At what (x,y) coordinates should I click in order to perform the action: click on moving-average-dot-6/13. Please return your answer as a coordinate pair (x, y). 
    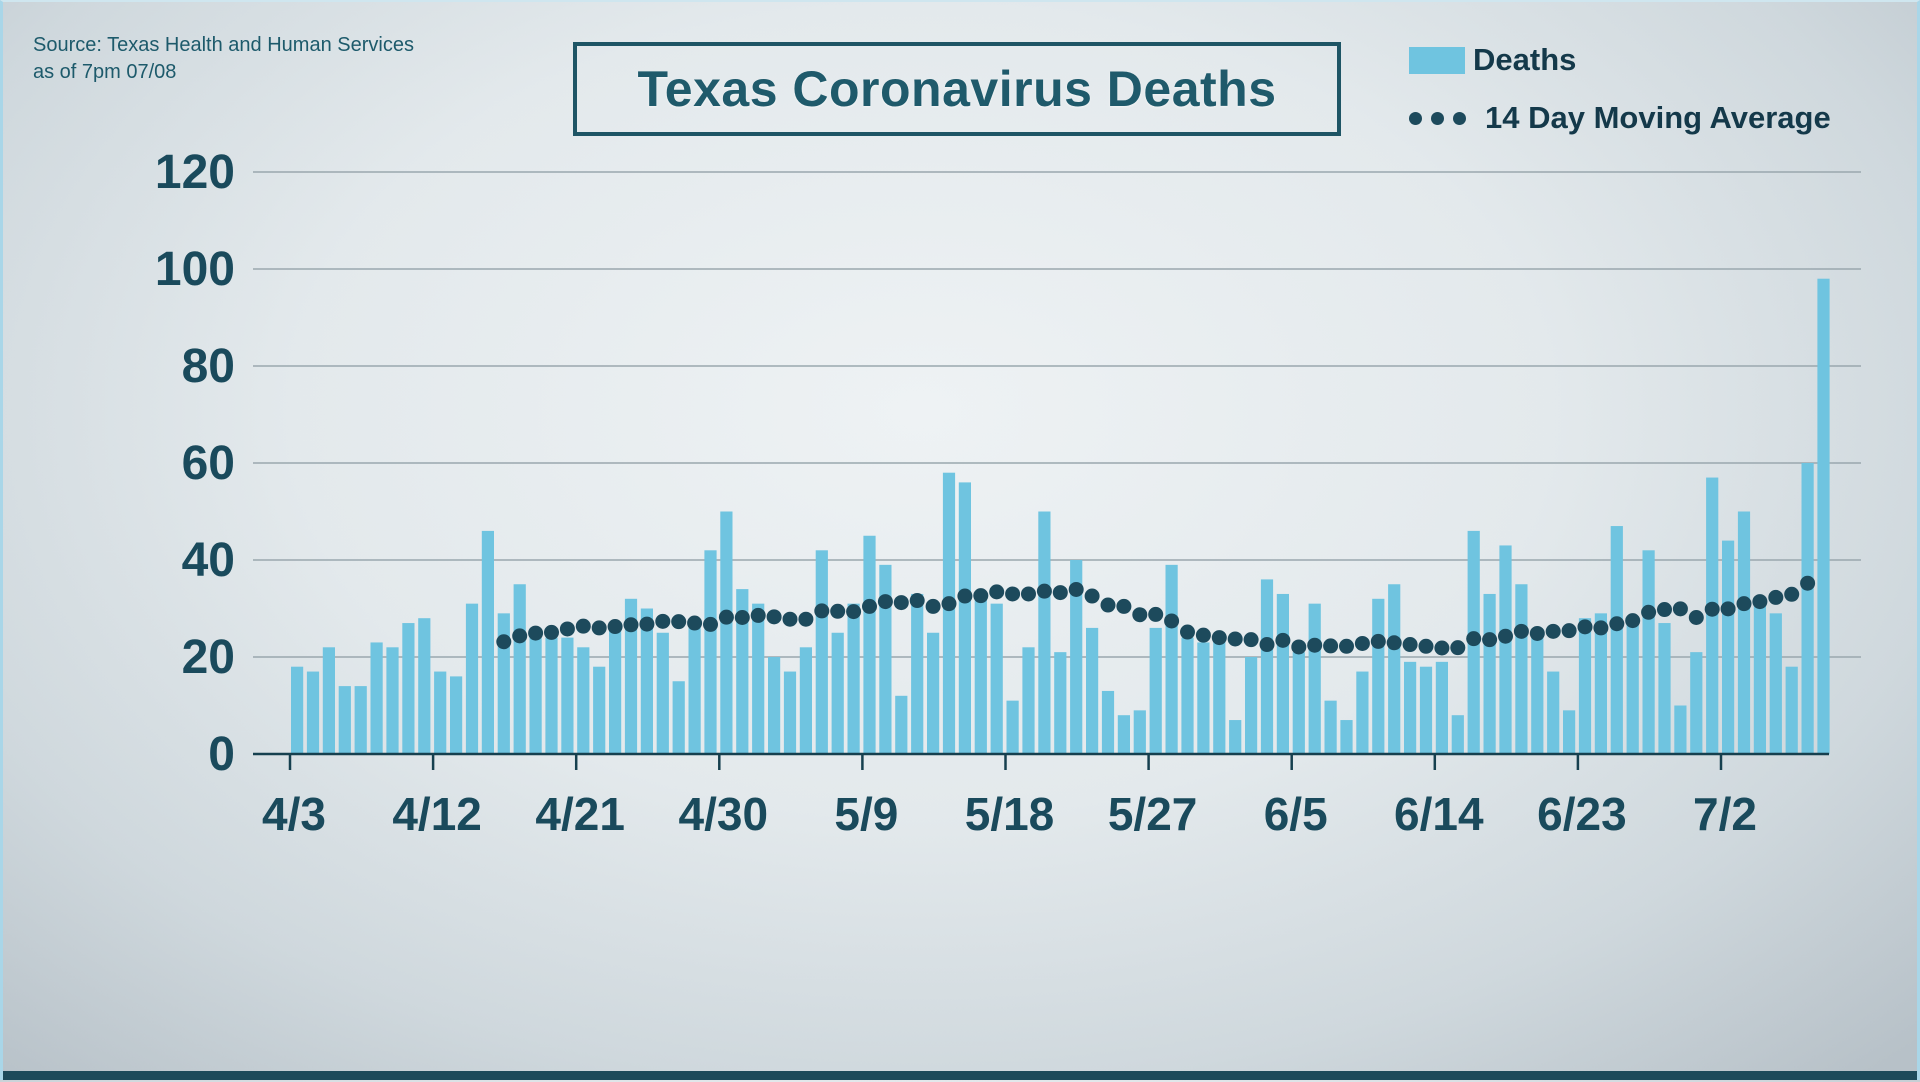
    Looking at the image, I should click on (1426, 646).